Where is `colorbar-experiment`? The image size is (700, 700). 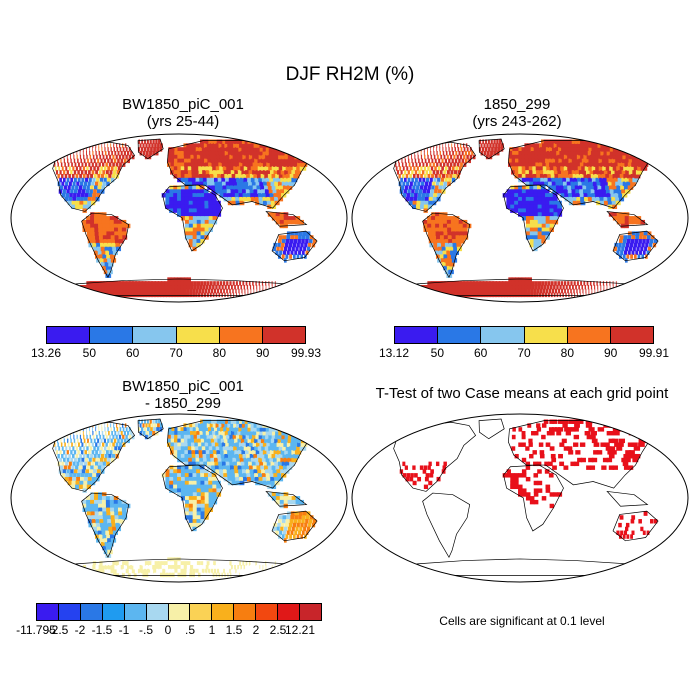
colorbar-experiment is located at coordinates (524, 335).